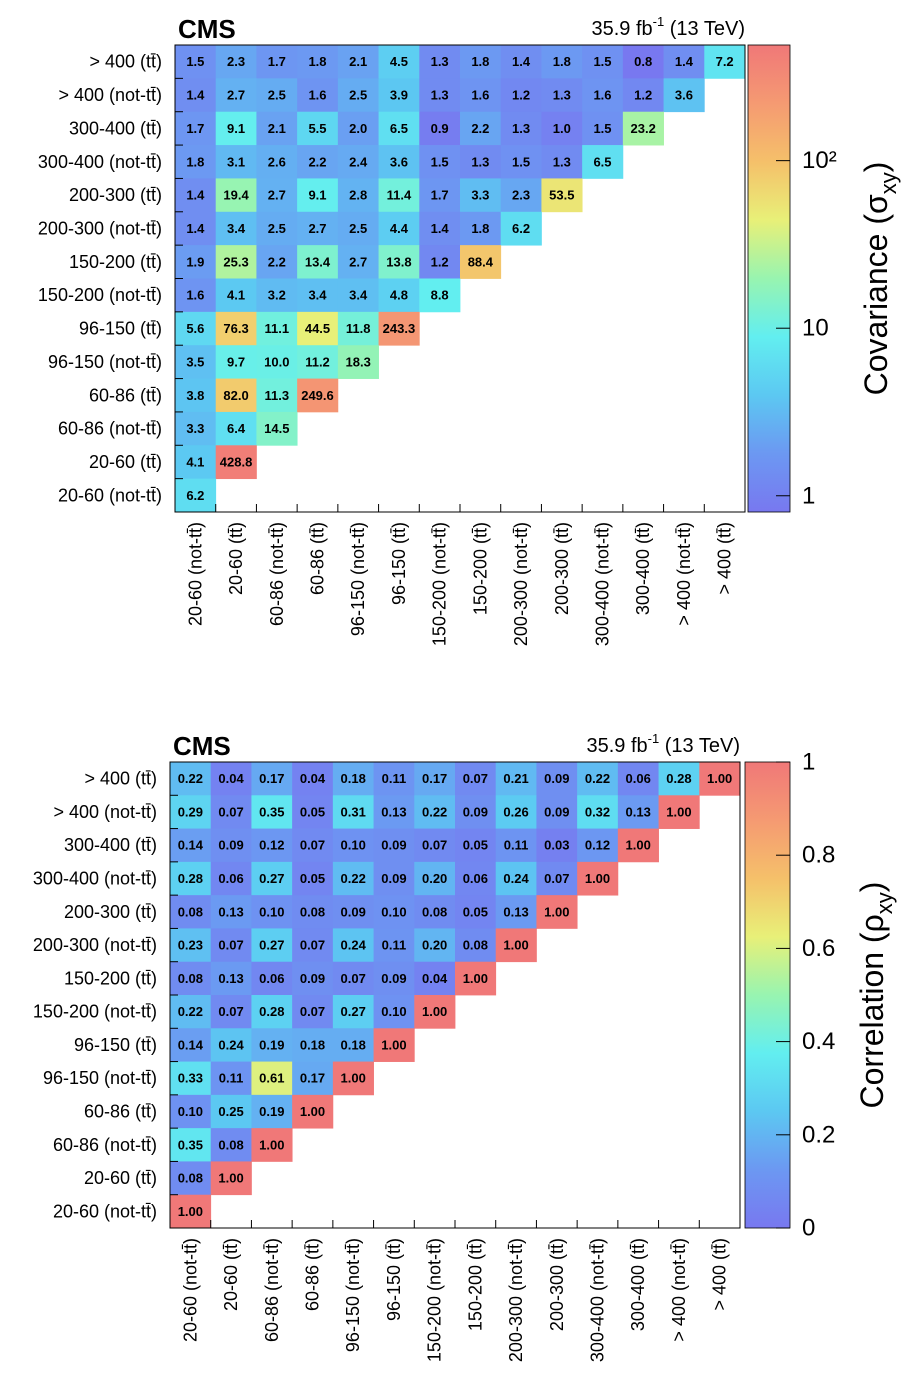 Image resolution: width=901 pixels, height=1385 pixels. I want to click on cell-label: 0.32, so click(597, 811).